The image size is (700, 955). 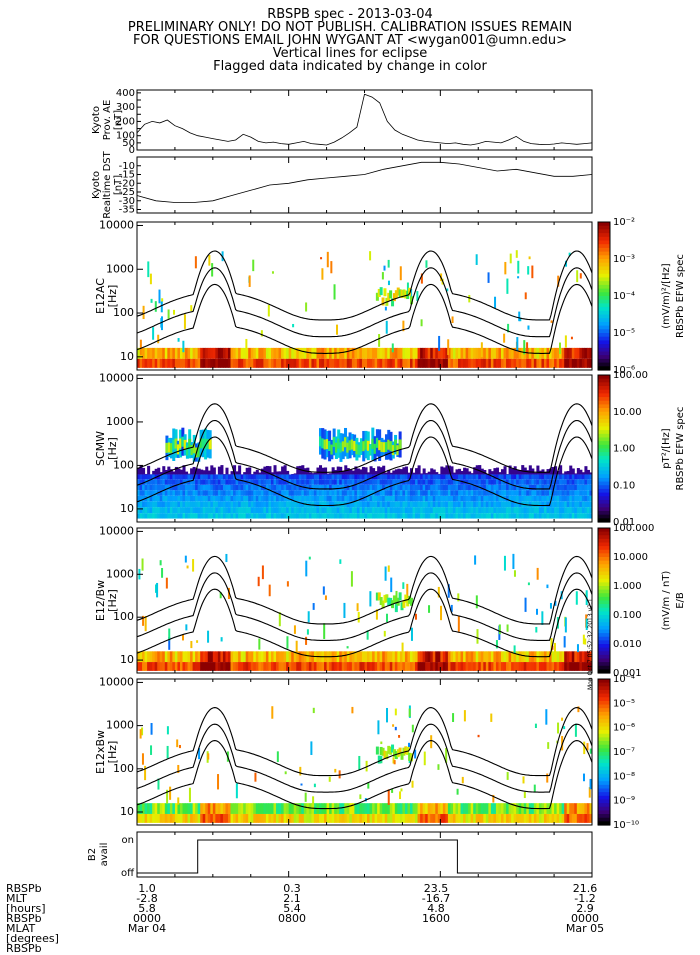 I want to click on ytick-label-3-2: 1000, so click(x=120, y=421).